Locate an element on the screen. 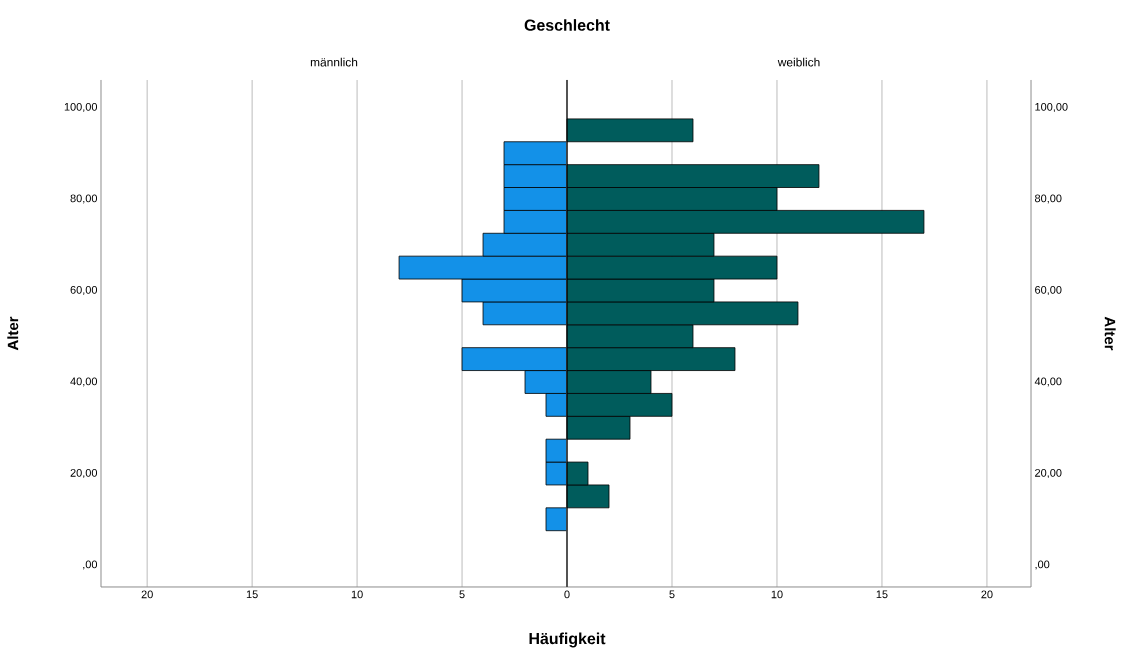 The height and width of the screenshot is (653, 1127). x-axis-title: Häufigkeit is located at coordinates (567, 640).